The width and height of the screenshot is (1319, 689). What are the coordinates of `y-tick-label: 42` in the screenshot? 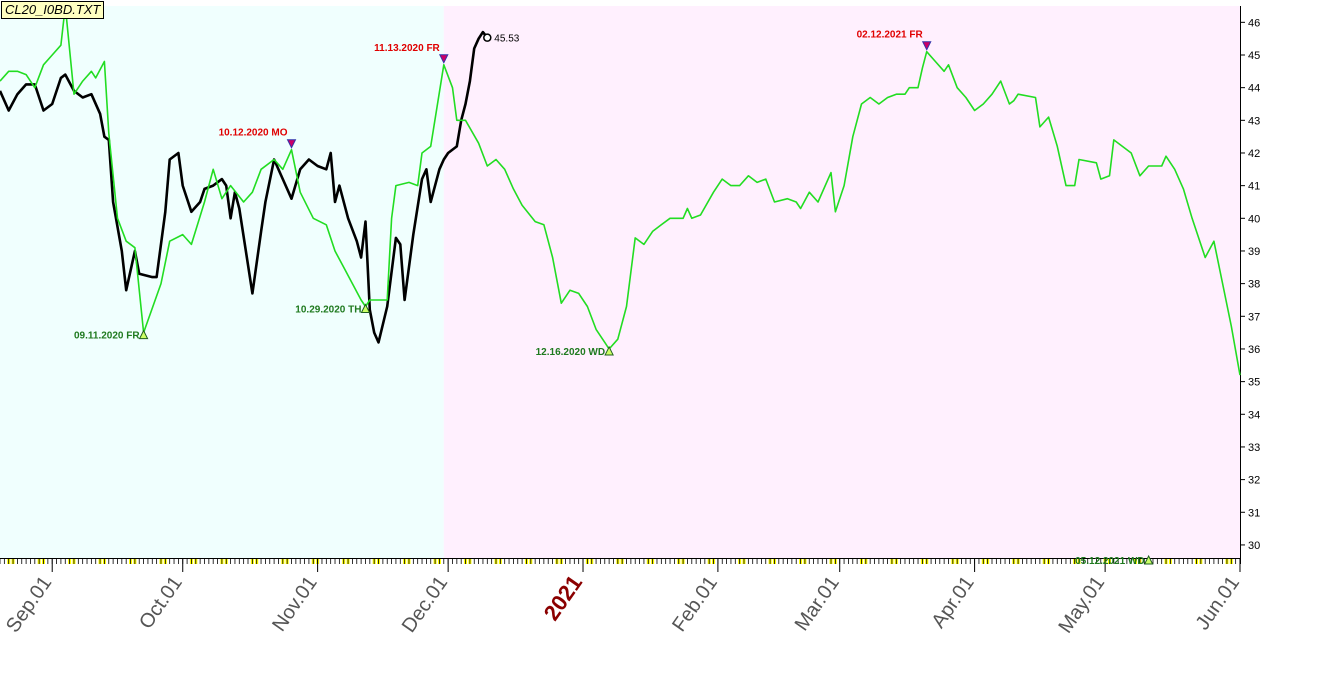 It's located at (1254, 154).